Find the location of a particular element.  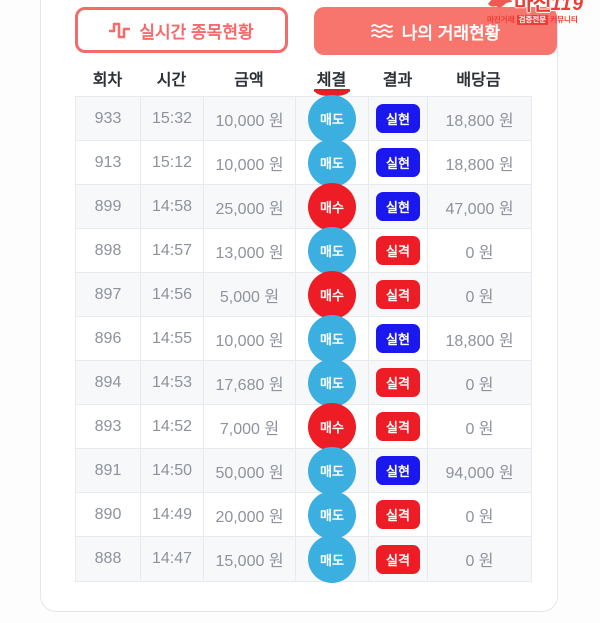

header-exec: 체결 is located at coordinates (331, 79).